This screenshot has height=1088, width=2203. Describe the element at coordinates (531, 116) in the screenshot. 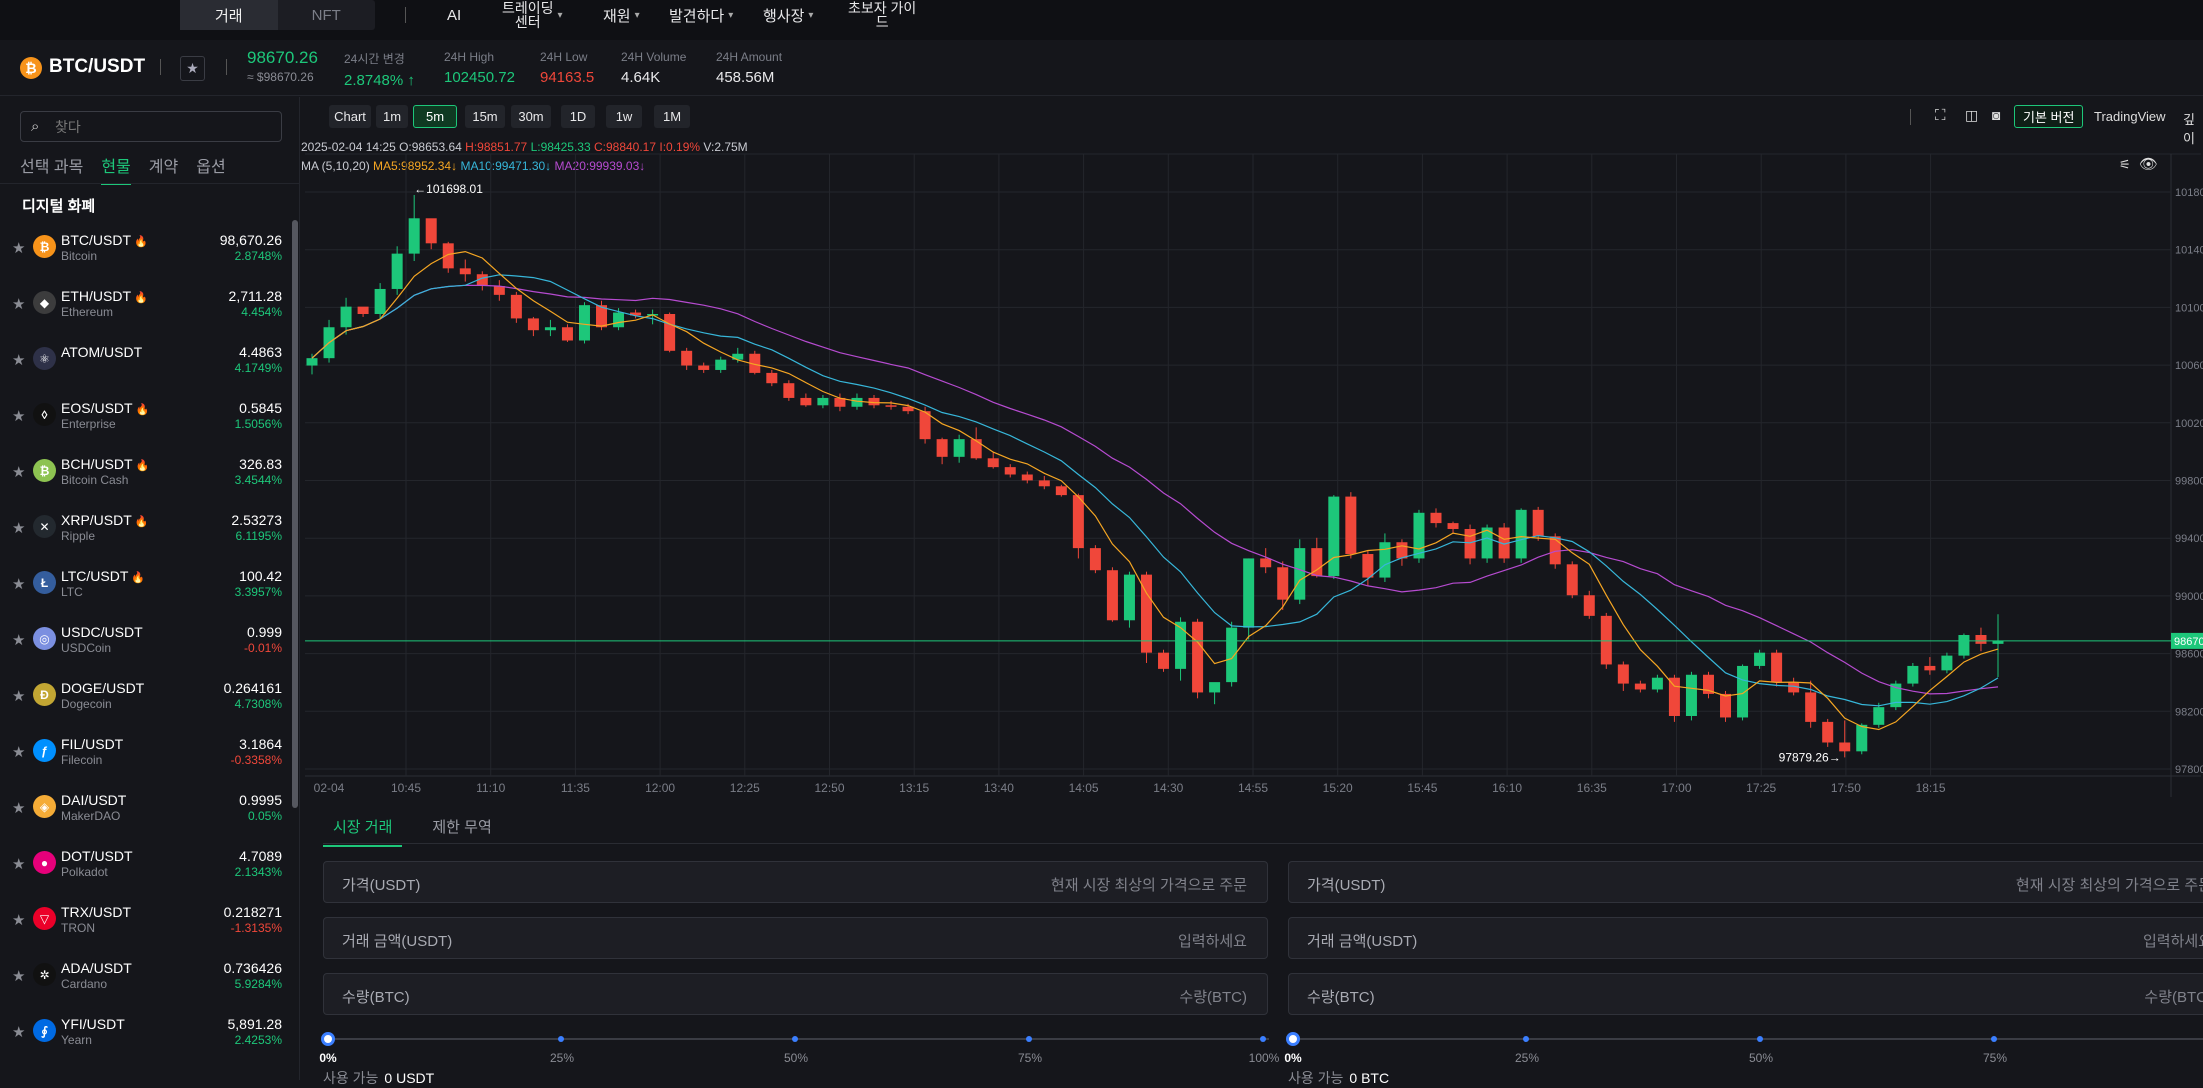

I see `interval-button-30m: 30m` at that location.